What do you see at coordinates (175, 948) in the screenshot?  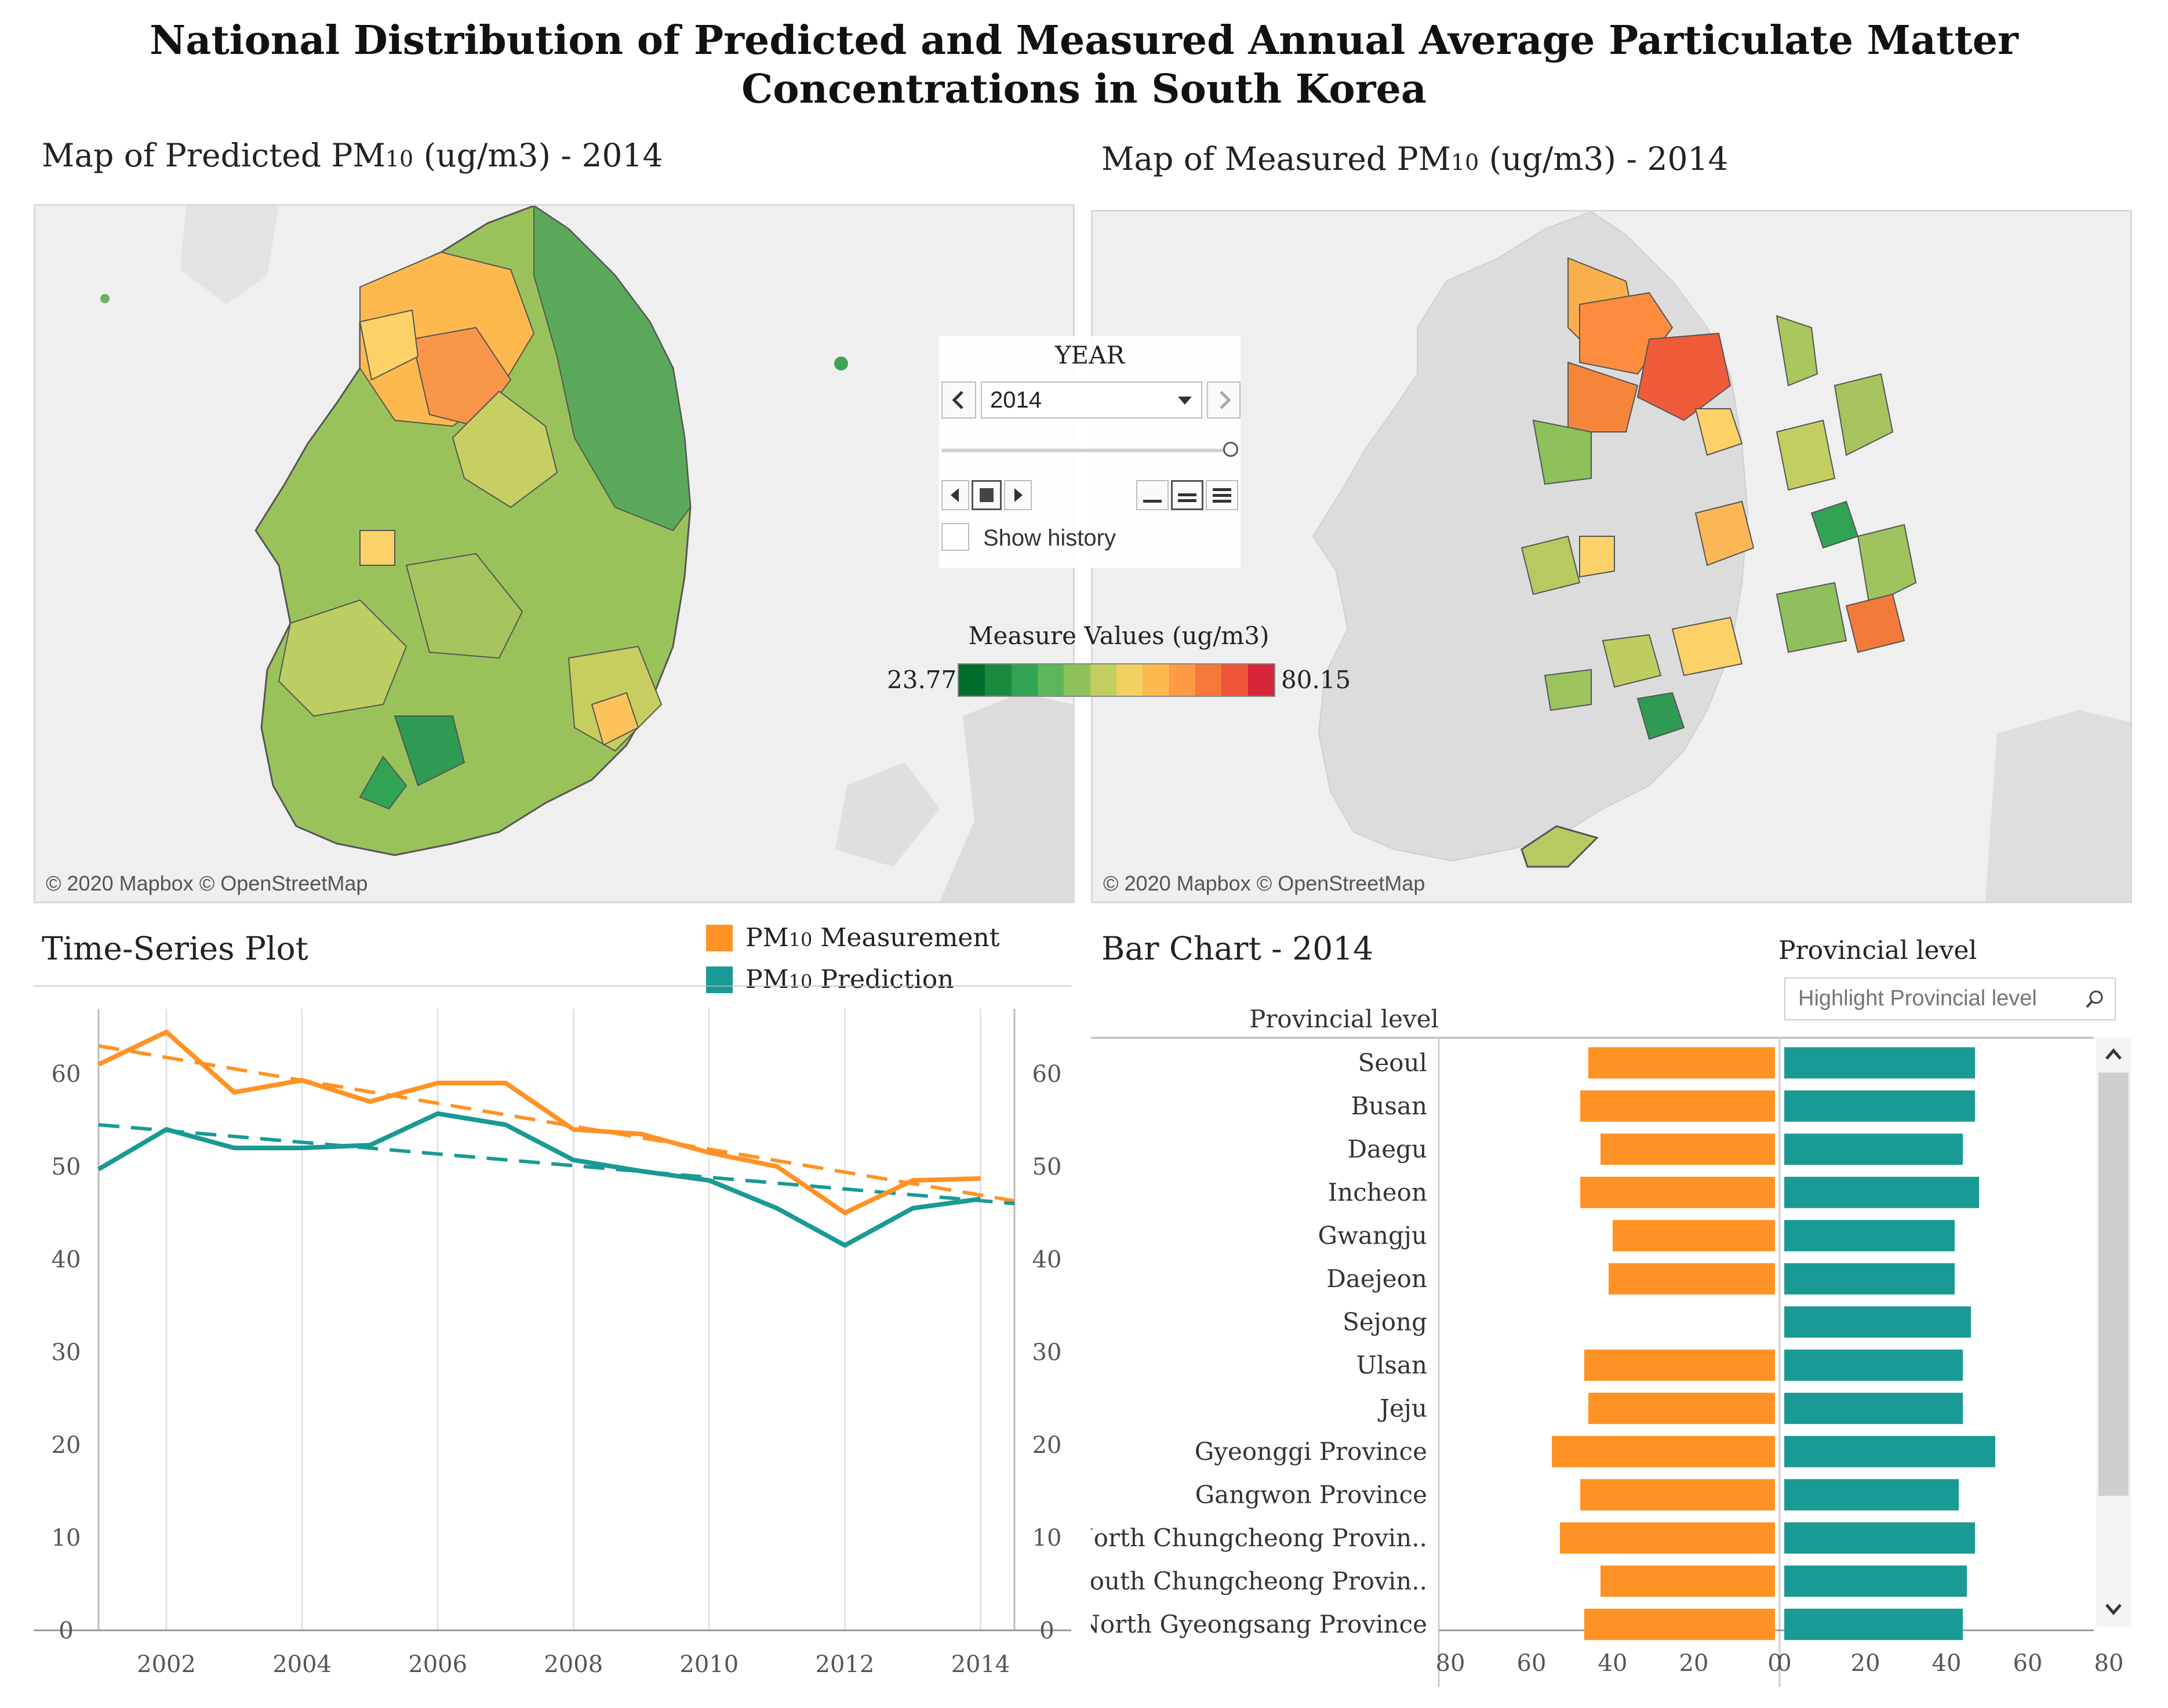 I see `timeseries-title: Time-Series Plot` at bounding box center [175, 948].